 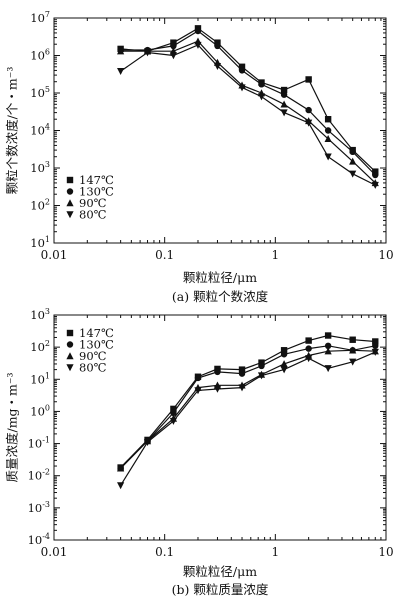 I want to click on y-tick-label: 10⁰, so click(x=40, y=410).